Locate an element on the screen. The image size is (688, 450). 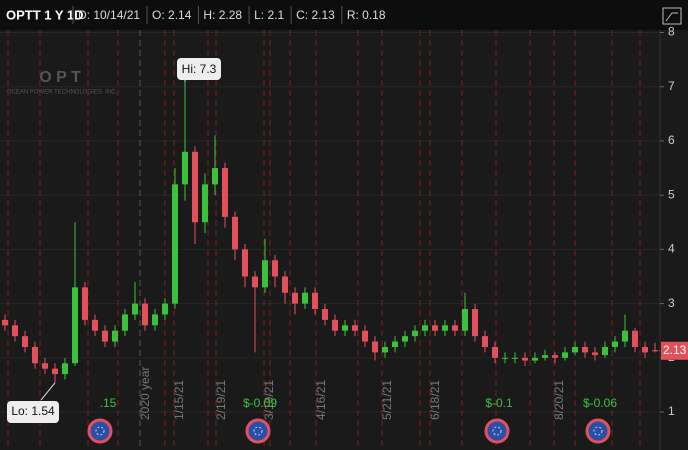
header-bar is located at coordinates (344, 15).